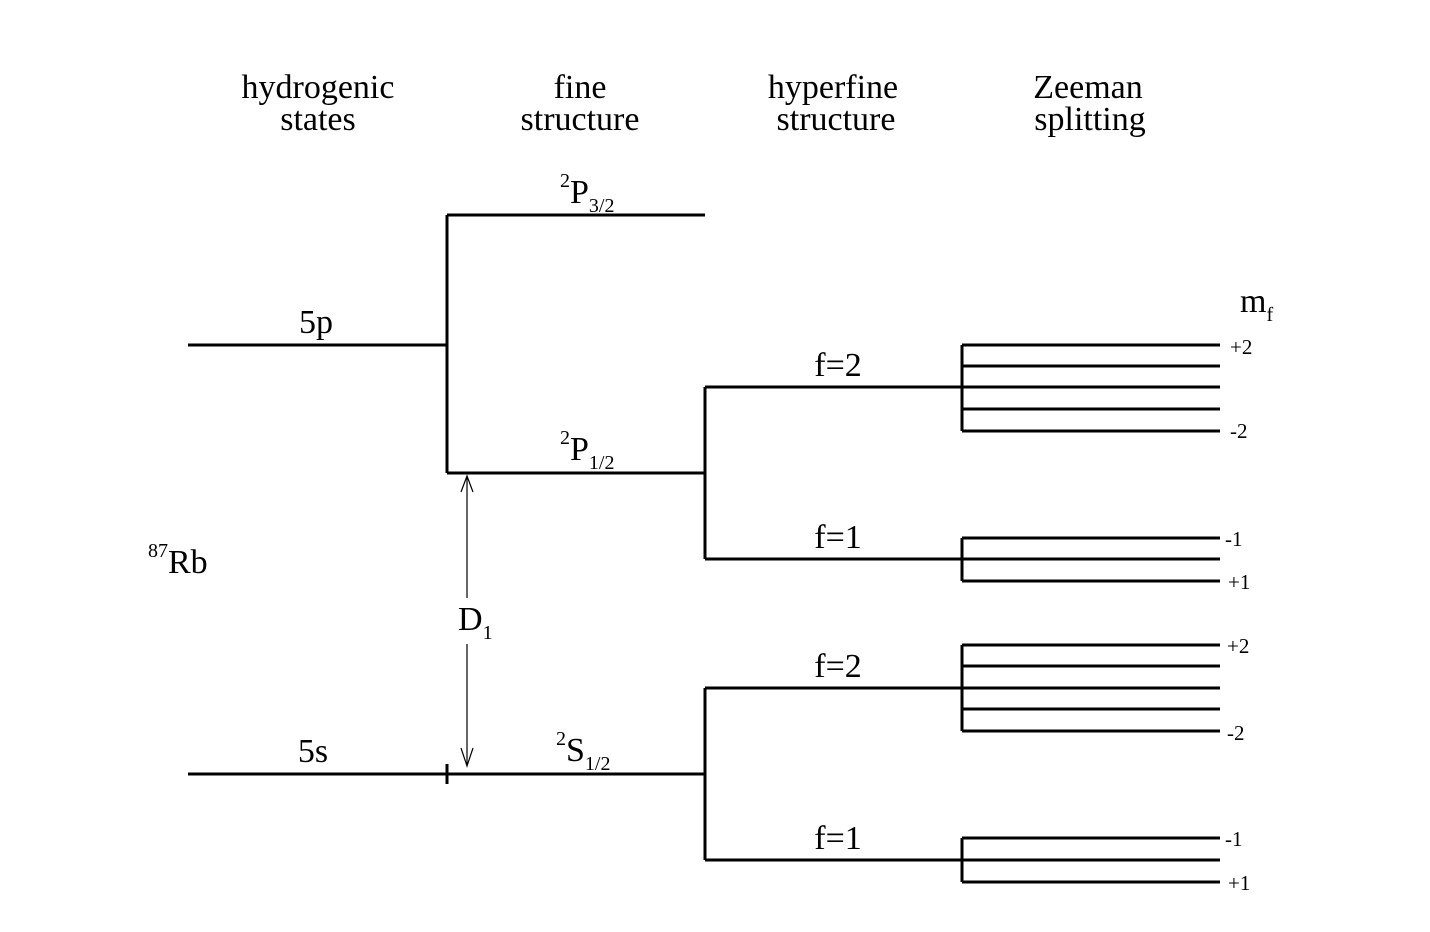 This screenshot has width=1430, height=932. I want to click on label-s12: 2S1/2, so click(583, 751).